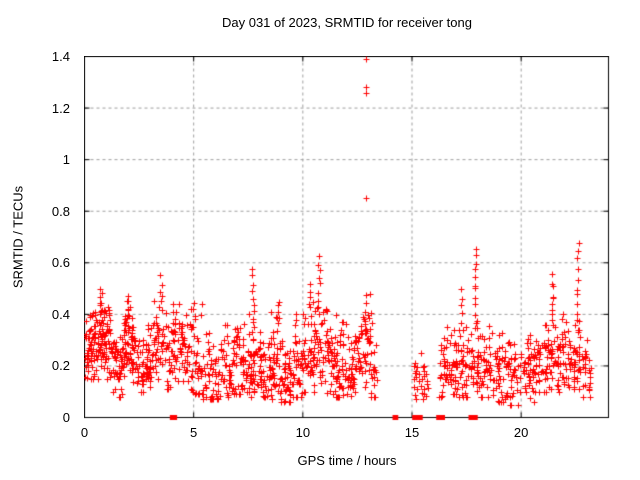  What do you see at coordinates (60, 263) in the screenshot?
I see `y-tick-label: 0.6` at bounding box center [60, 263].